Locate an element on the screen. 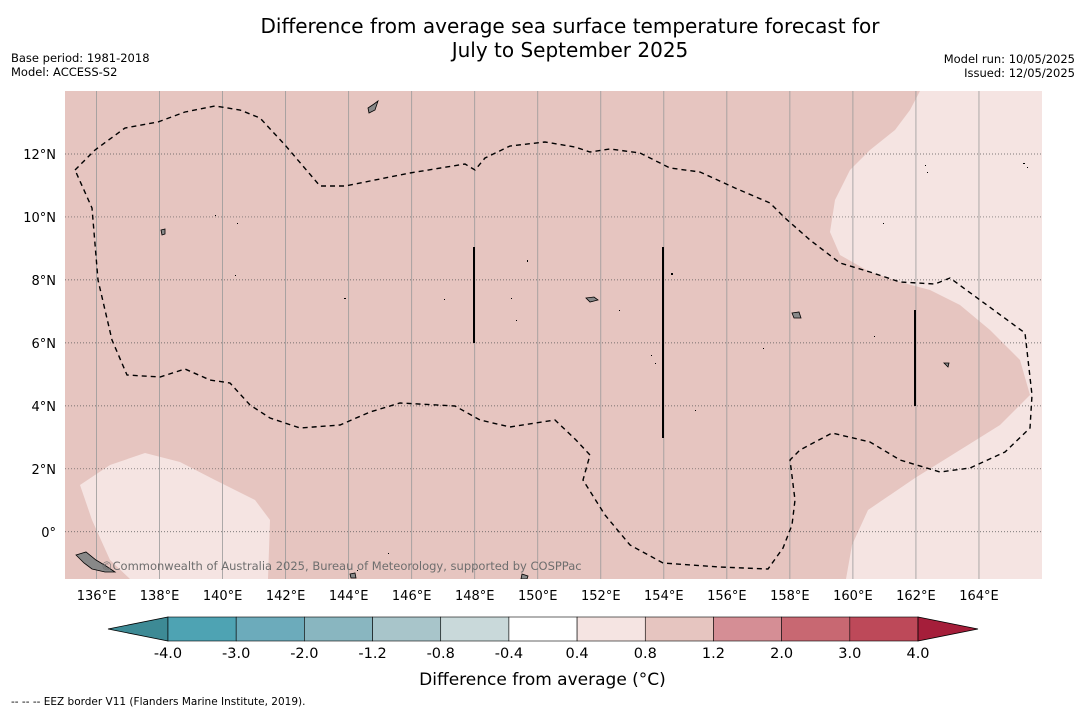  longitude-tick-label: 138°E is located at coordinates (160, 596).